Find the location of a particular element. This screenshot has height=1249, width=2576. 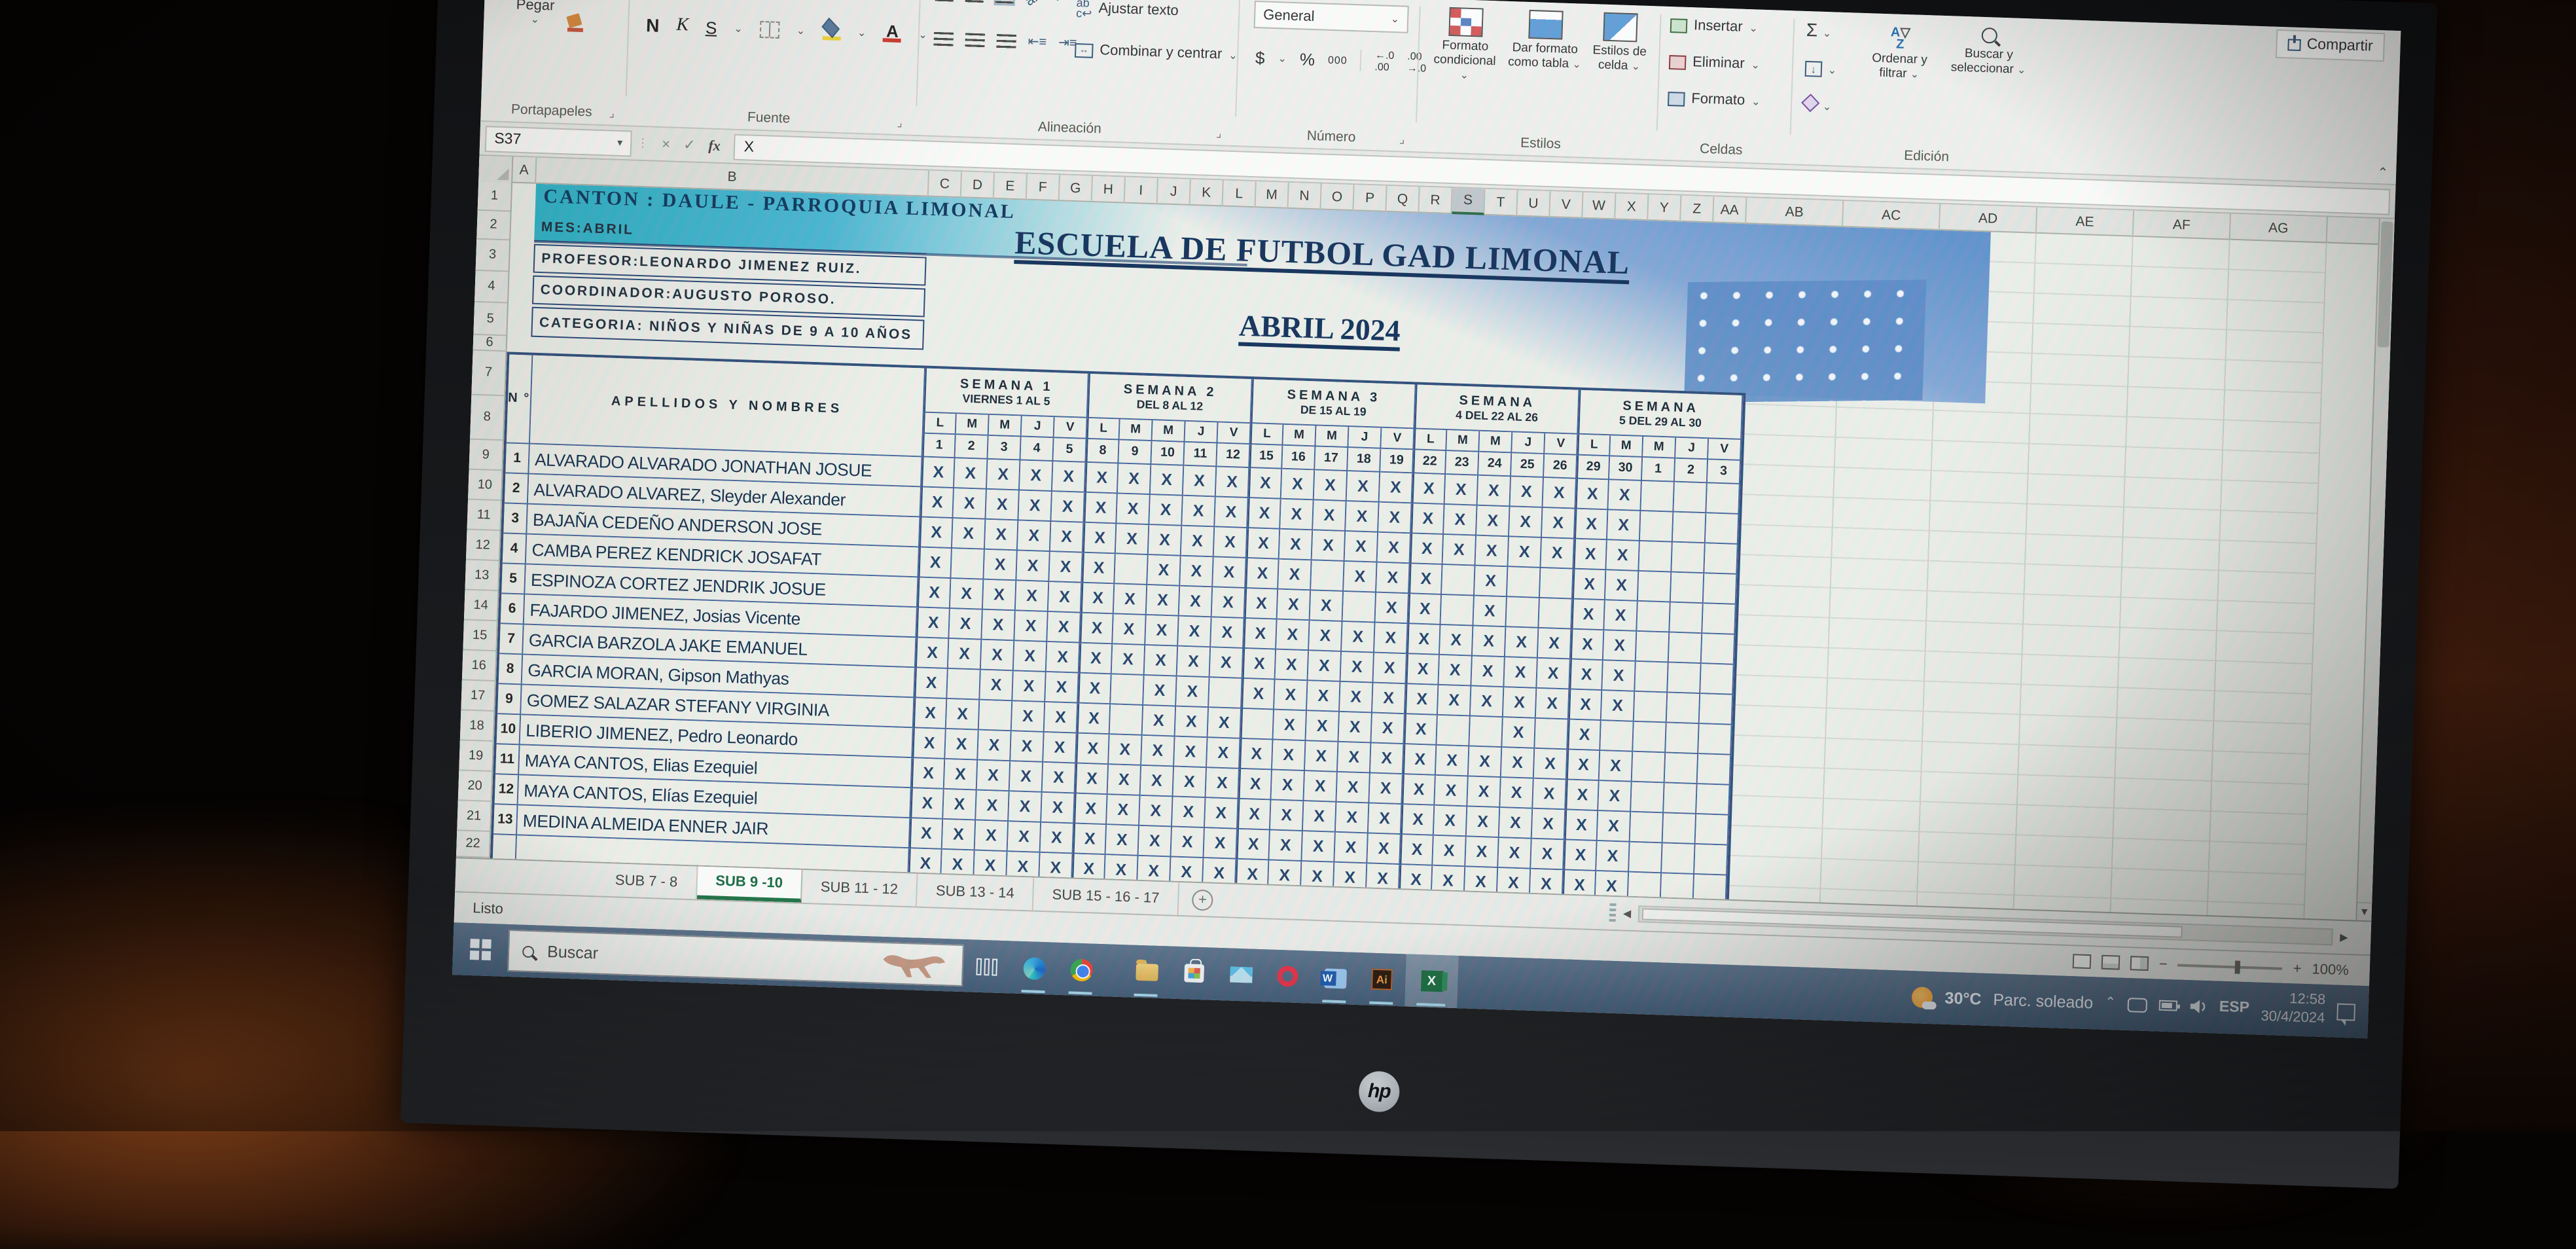

tab-splitter is located at coordinates (1613, 912).